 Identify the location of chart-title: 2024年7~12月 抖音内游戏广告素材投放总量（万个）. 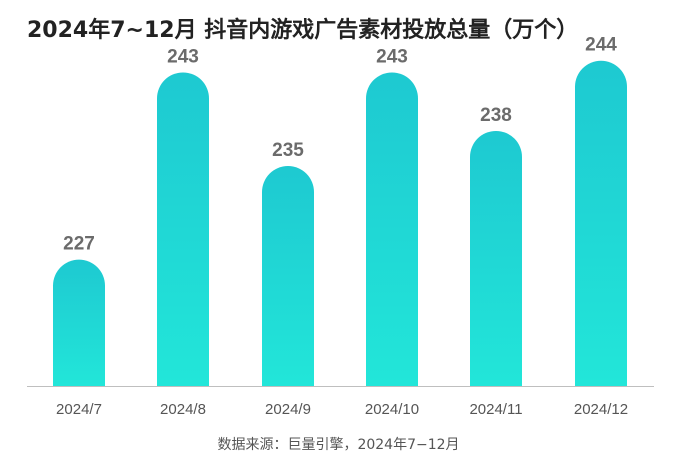
(303, 30).